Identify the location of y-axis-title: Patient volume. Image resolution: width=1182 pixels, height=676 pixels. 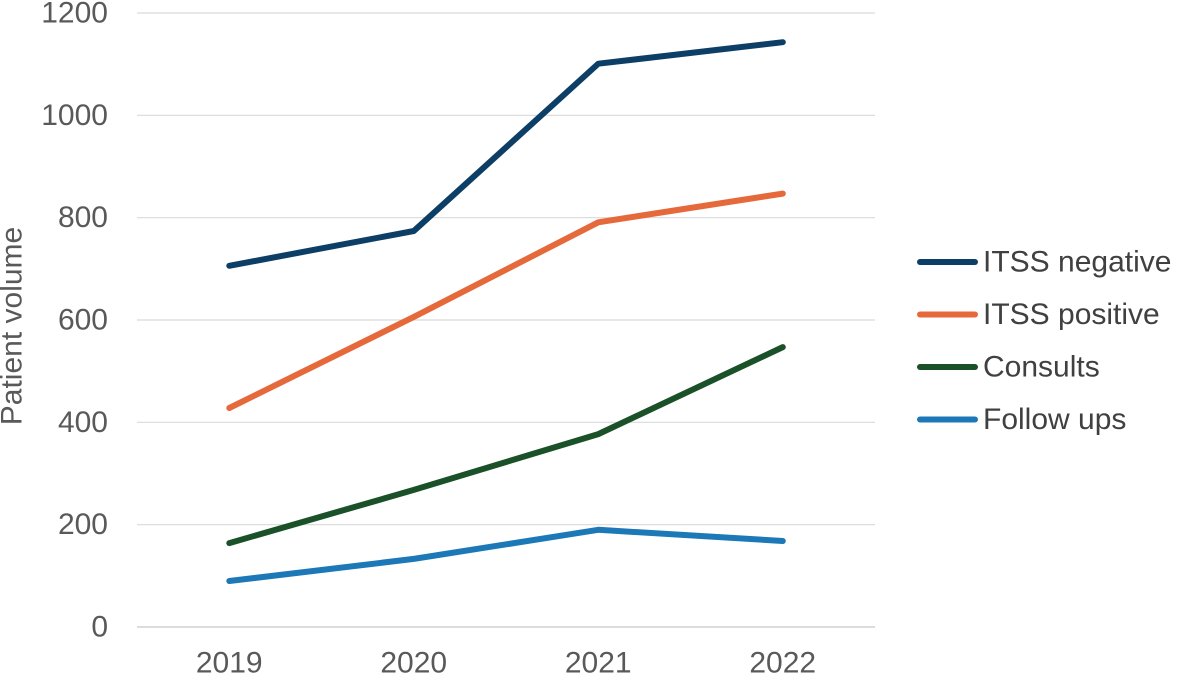
(14, 326).